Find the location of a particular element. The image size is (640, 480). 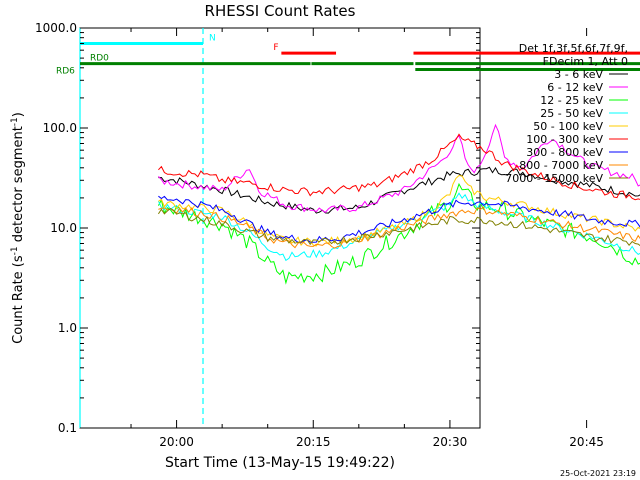

legend-item-label: 800 - 7000 keV is located at coordinates (561, 165).